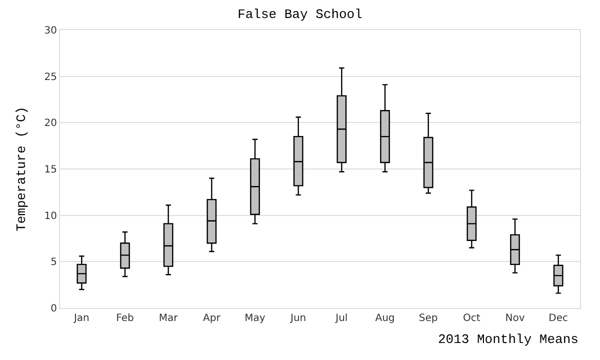 This screenshot has height=360, width=600. What do you see at coordinates (22, 169) in the screenshot?
I see `y-axis-title: Temperature (°C)` at bounding box center [22, 169].